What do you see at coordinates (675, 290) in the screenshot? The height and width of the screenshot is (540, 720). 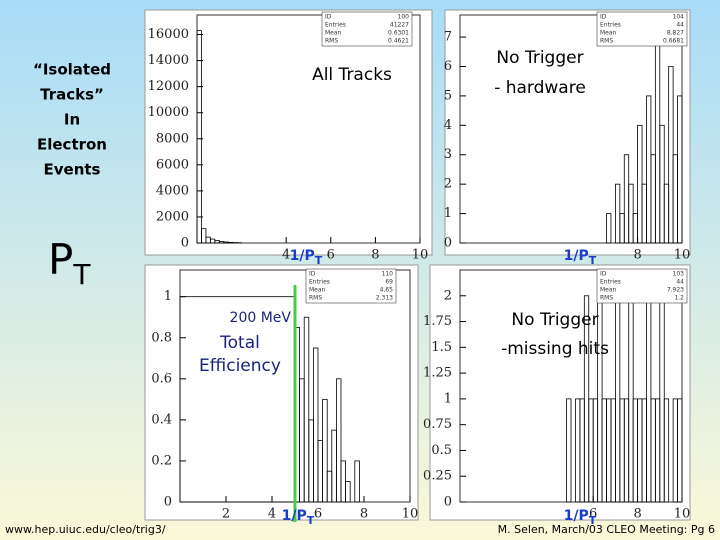 I see `stats-value: 7.923` at bounding box center [675, 290].